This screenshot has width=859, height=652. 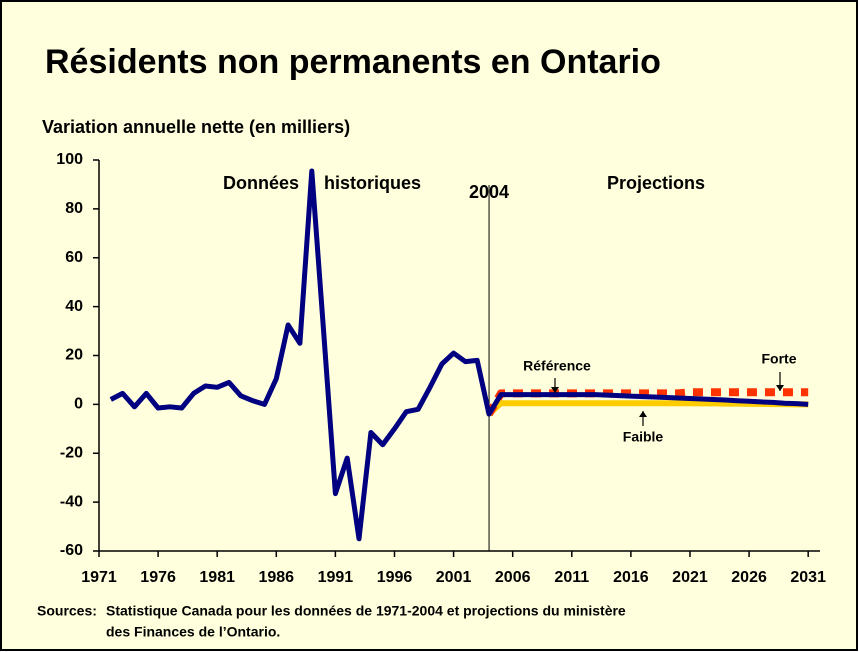 What do you see at coordinates (78, 404) in the screenshot?
I see `y-tick-label: 0` at bounding box center [78, 404].